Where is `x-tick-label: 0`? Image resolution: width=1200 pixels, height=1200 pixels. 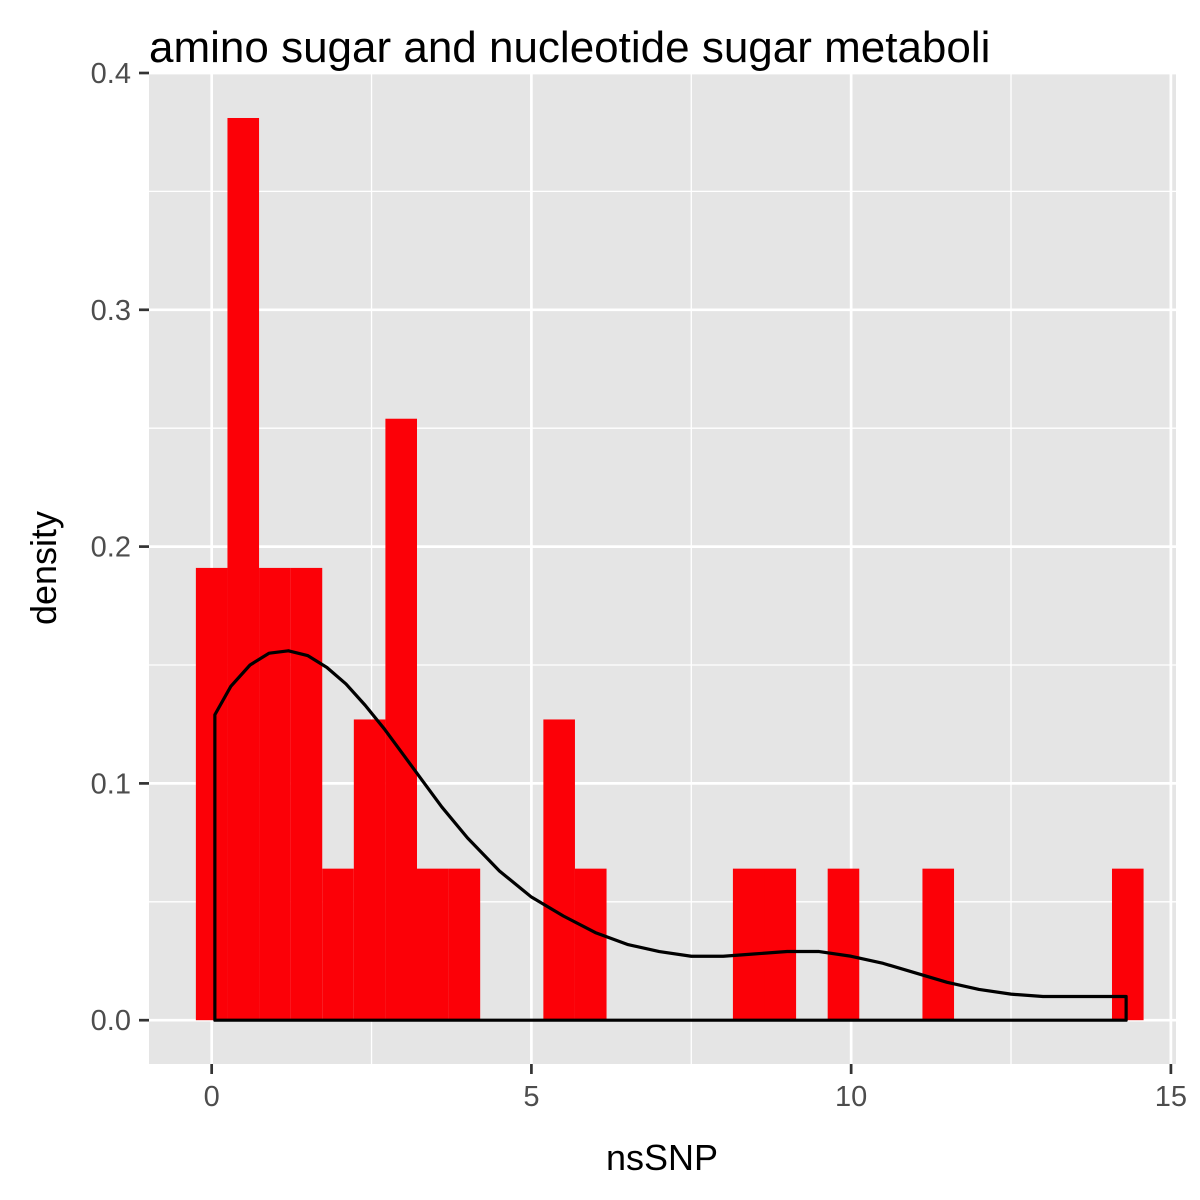
x-tick-label: 0 is located at coordinates (212, 1097).